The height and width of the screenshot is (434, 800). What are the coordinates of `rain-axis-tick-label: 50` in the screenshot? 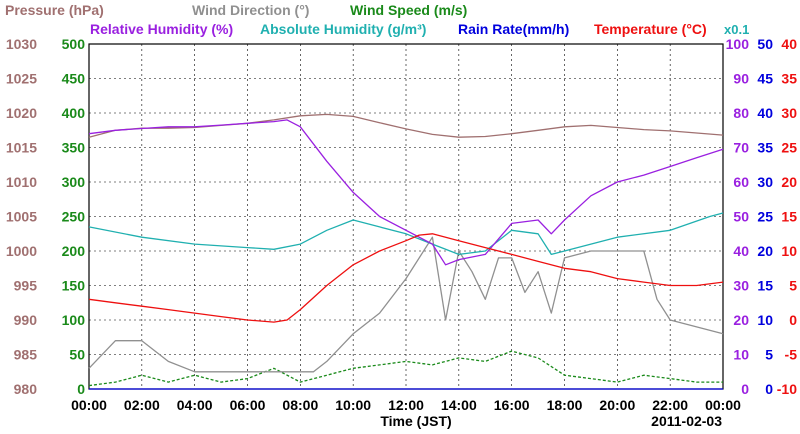 It's located at (765, 44).